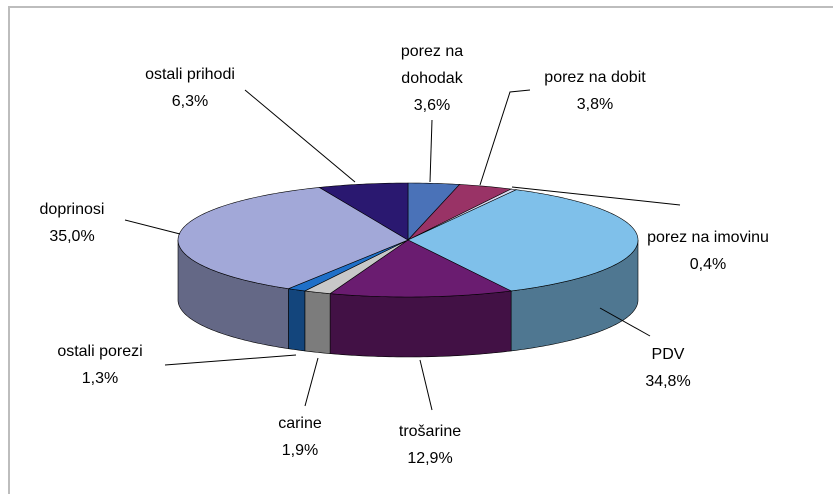  Describe the element at coordinates (100, 378) in the screenshot. I see `value-label: 1,3%` at that location.